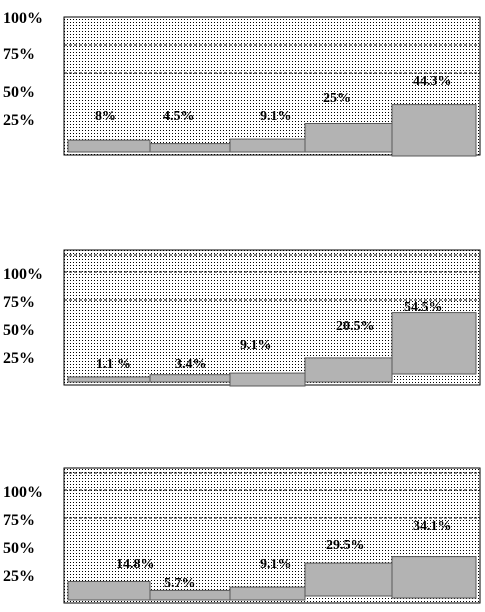 The width and height of the screenshot is (485, 612). I want to click on data-label: 4.5%, so click(179, 116).